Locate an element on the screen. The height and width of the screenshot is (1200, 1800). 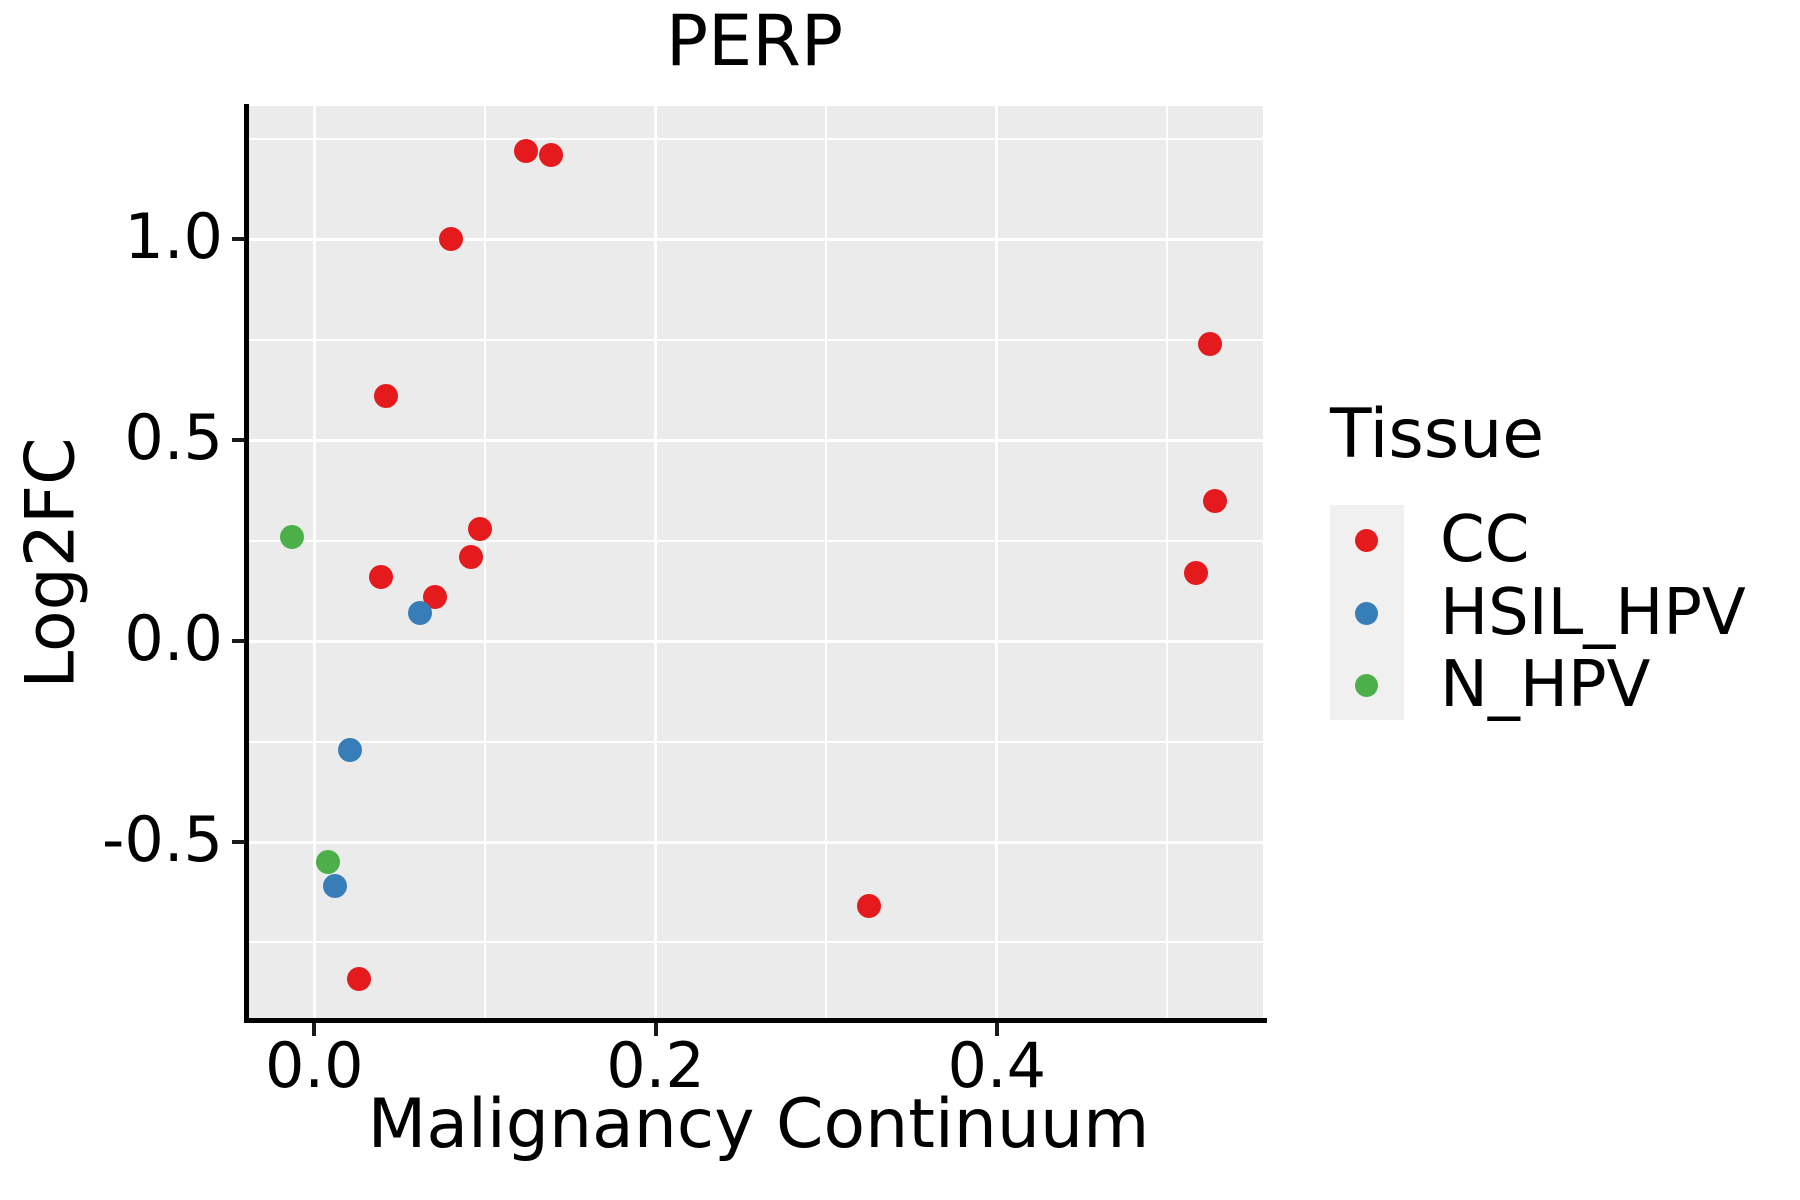
y-tick-label: 1.0 is located at coordinates (173, 237).